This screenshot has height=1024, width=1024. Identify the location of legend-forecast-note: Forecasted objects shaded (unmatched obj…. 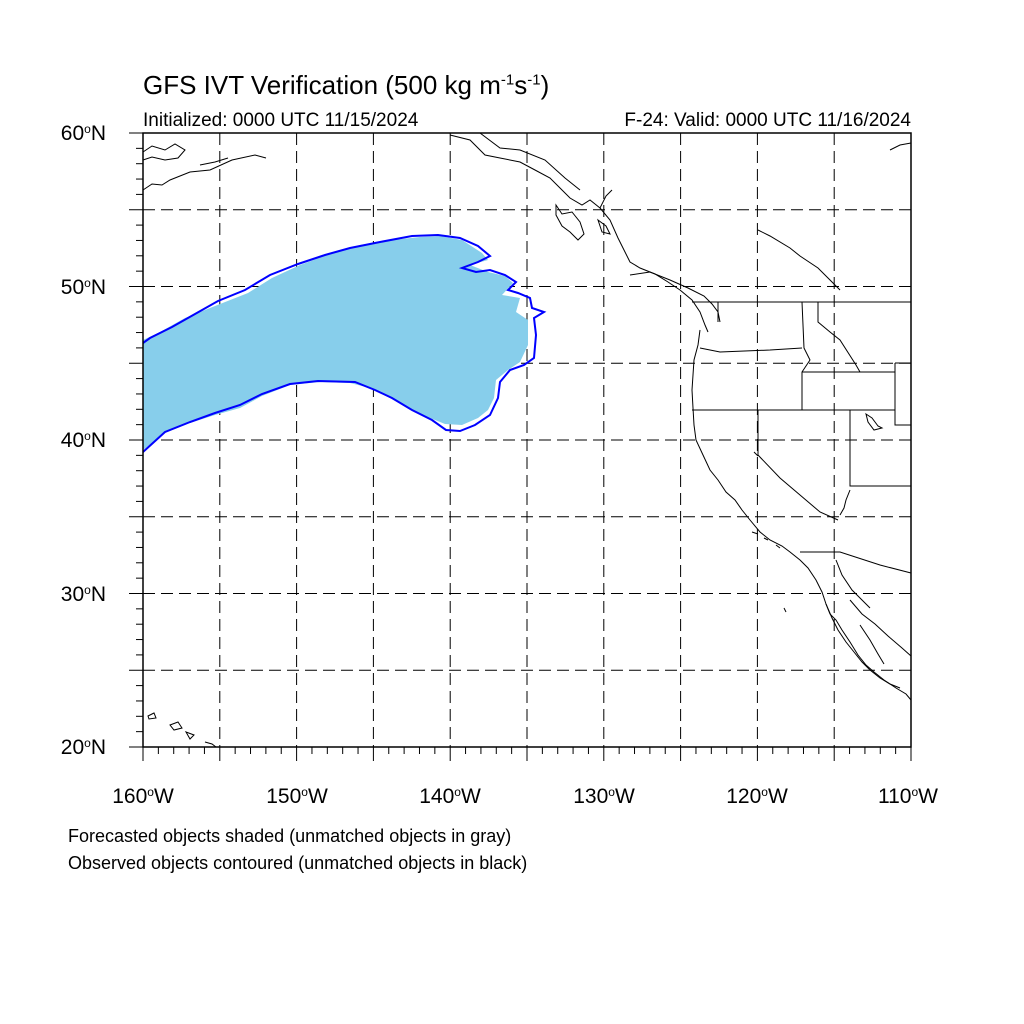
(290, 836).